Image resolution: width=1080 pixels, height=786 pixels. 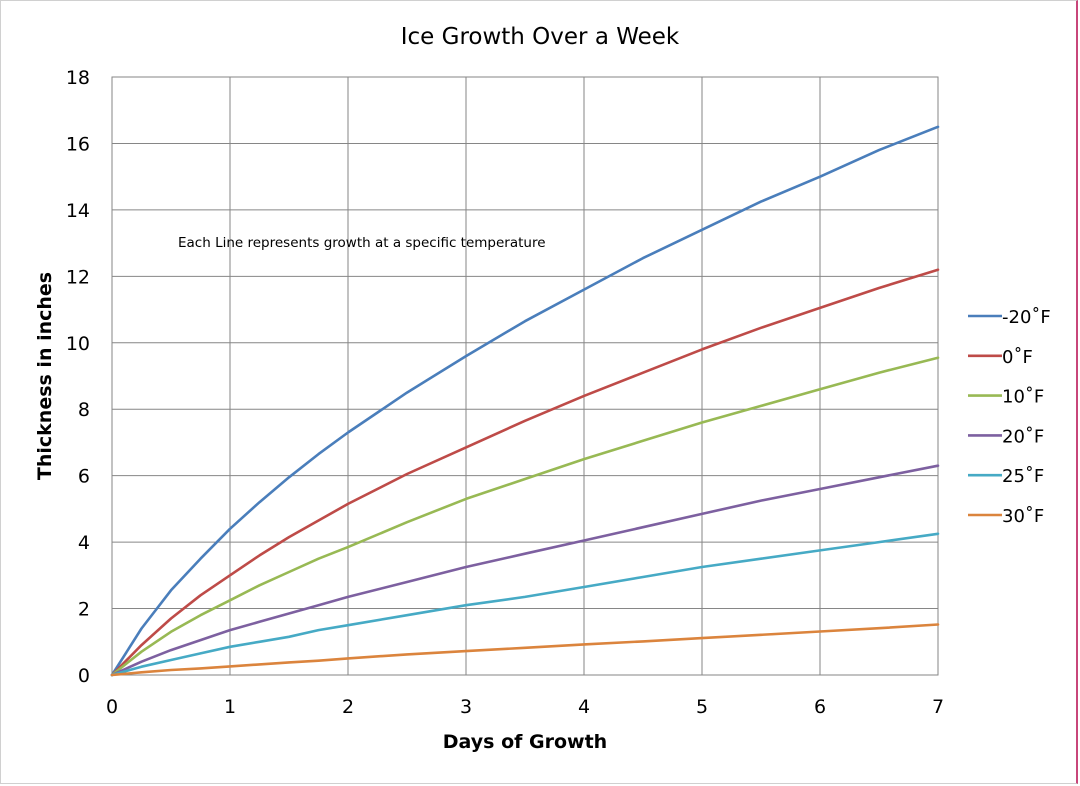 What do you see at coordinates (45, 376) in the screenshot?
I see `y-axis-label: Thickness in inches` at bounding box center [45, 376].